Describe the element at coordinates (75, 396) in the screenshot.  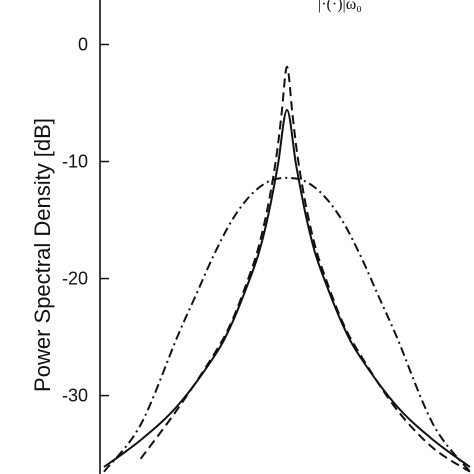
I see `y-tick-label: -30` at that location.